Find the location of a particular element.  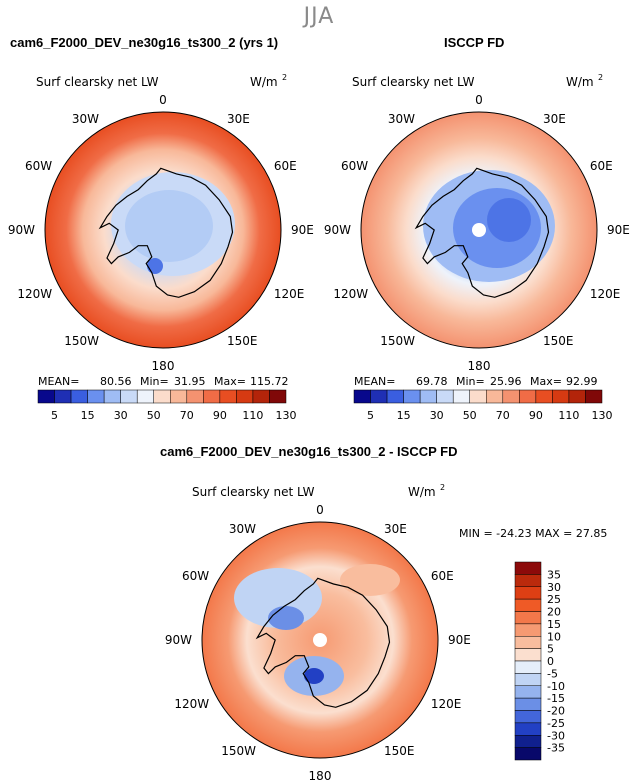

season-title: JJA is located at coordinates (319, 16).